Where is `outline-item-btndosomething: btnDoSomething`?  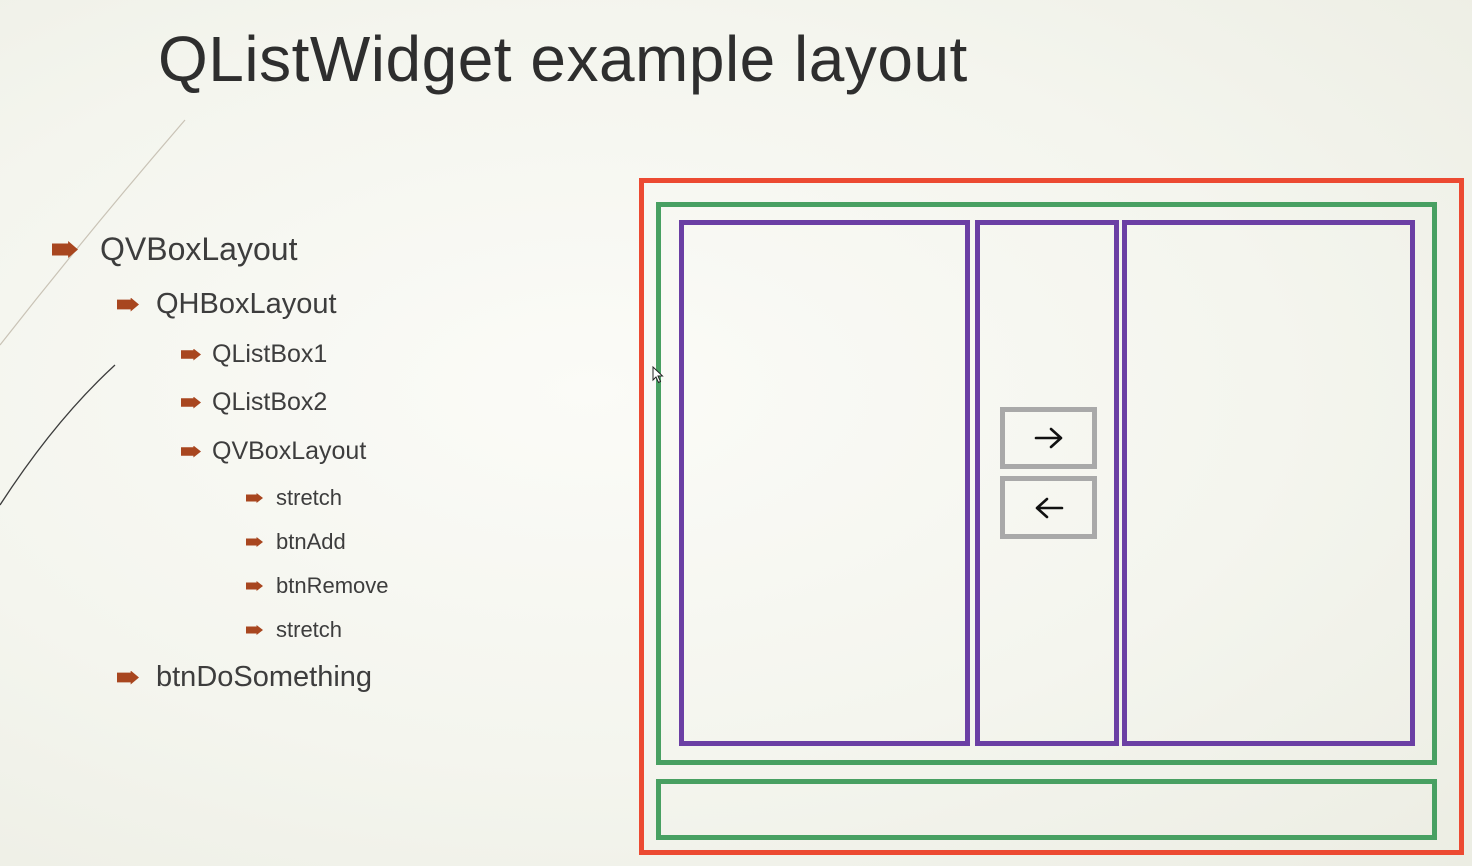 outline-item-btndosomething: btnDoSomething is located at coordinates (244, 677).